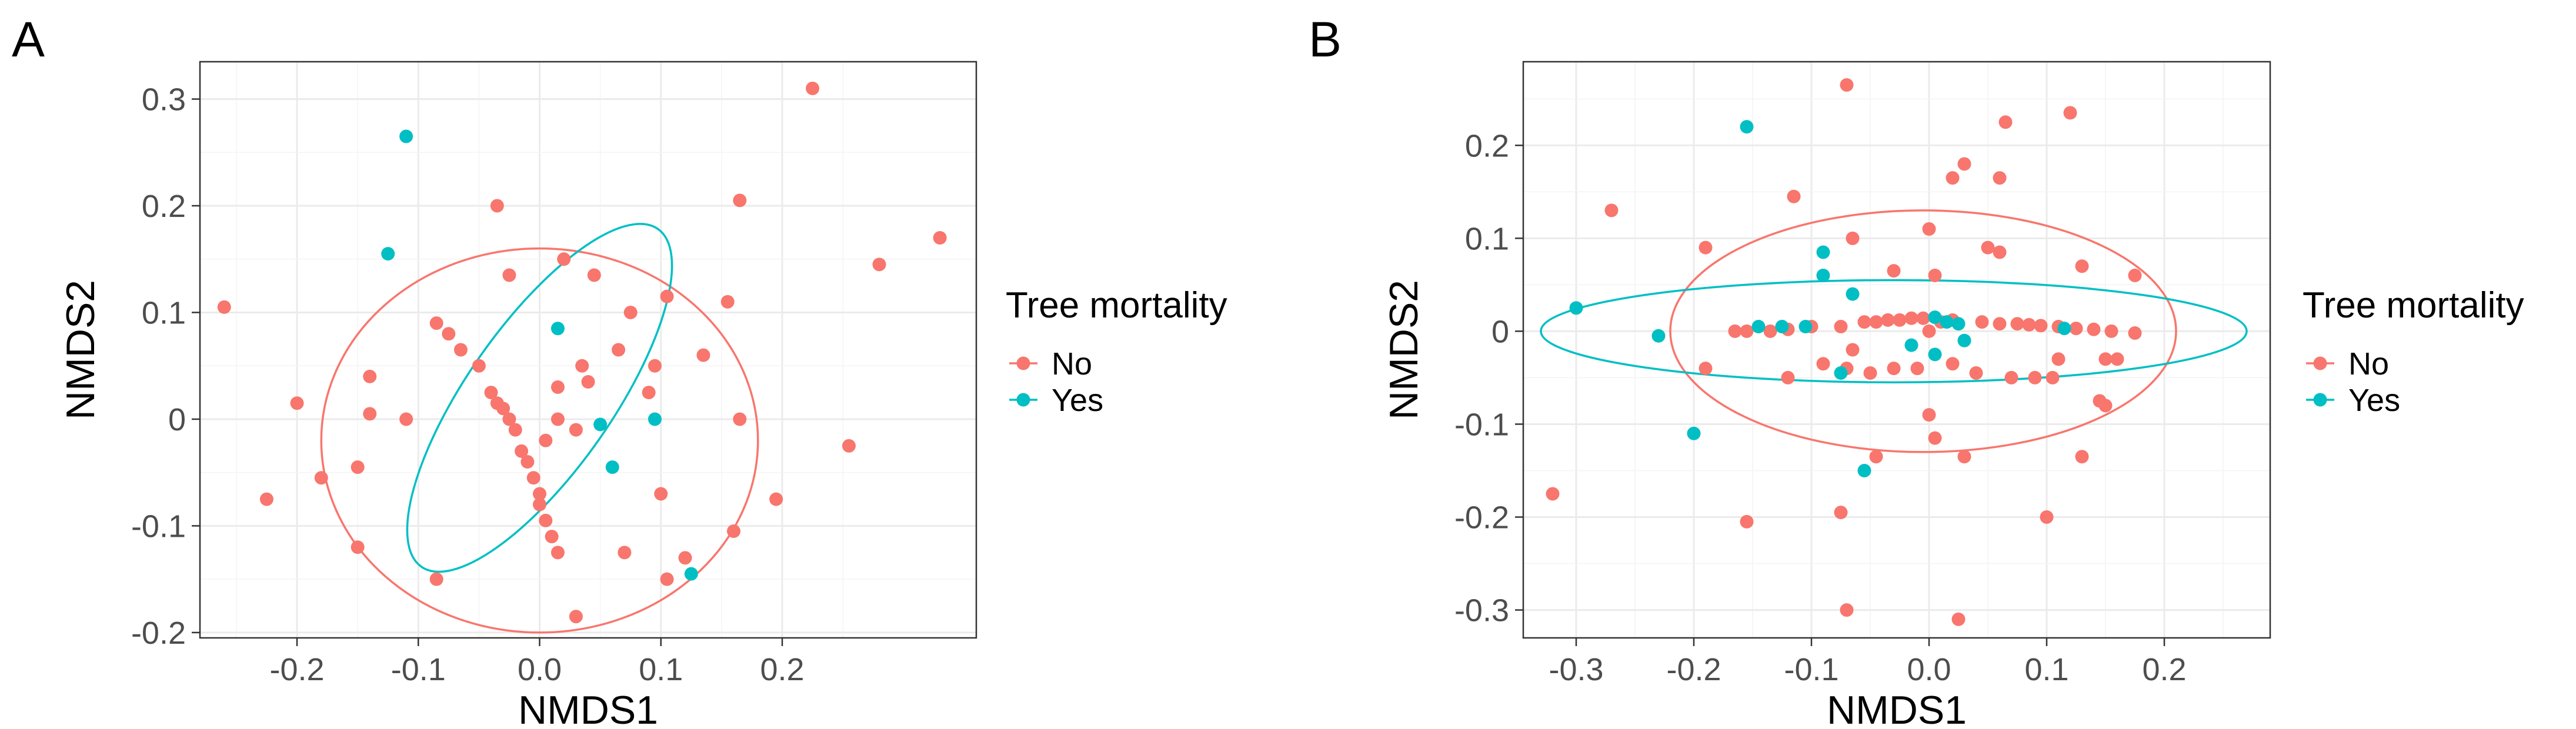 This screenshot has height=729, width=2576. I want to click on panel-b-y-axis-title: NMDS2, so click(1404, 350).